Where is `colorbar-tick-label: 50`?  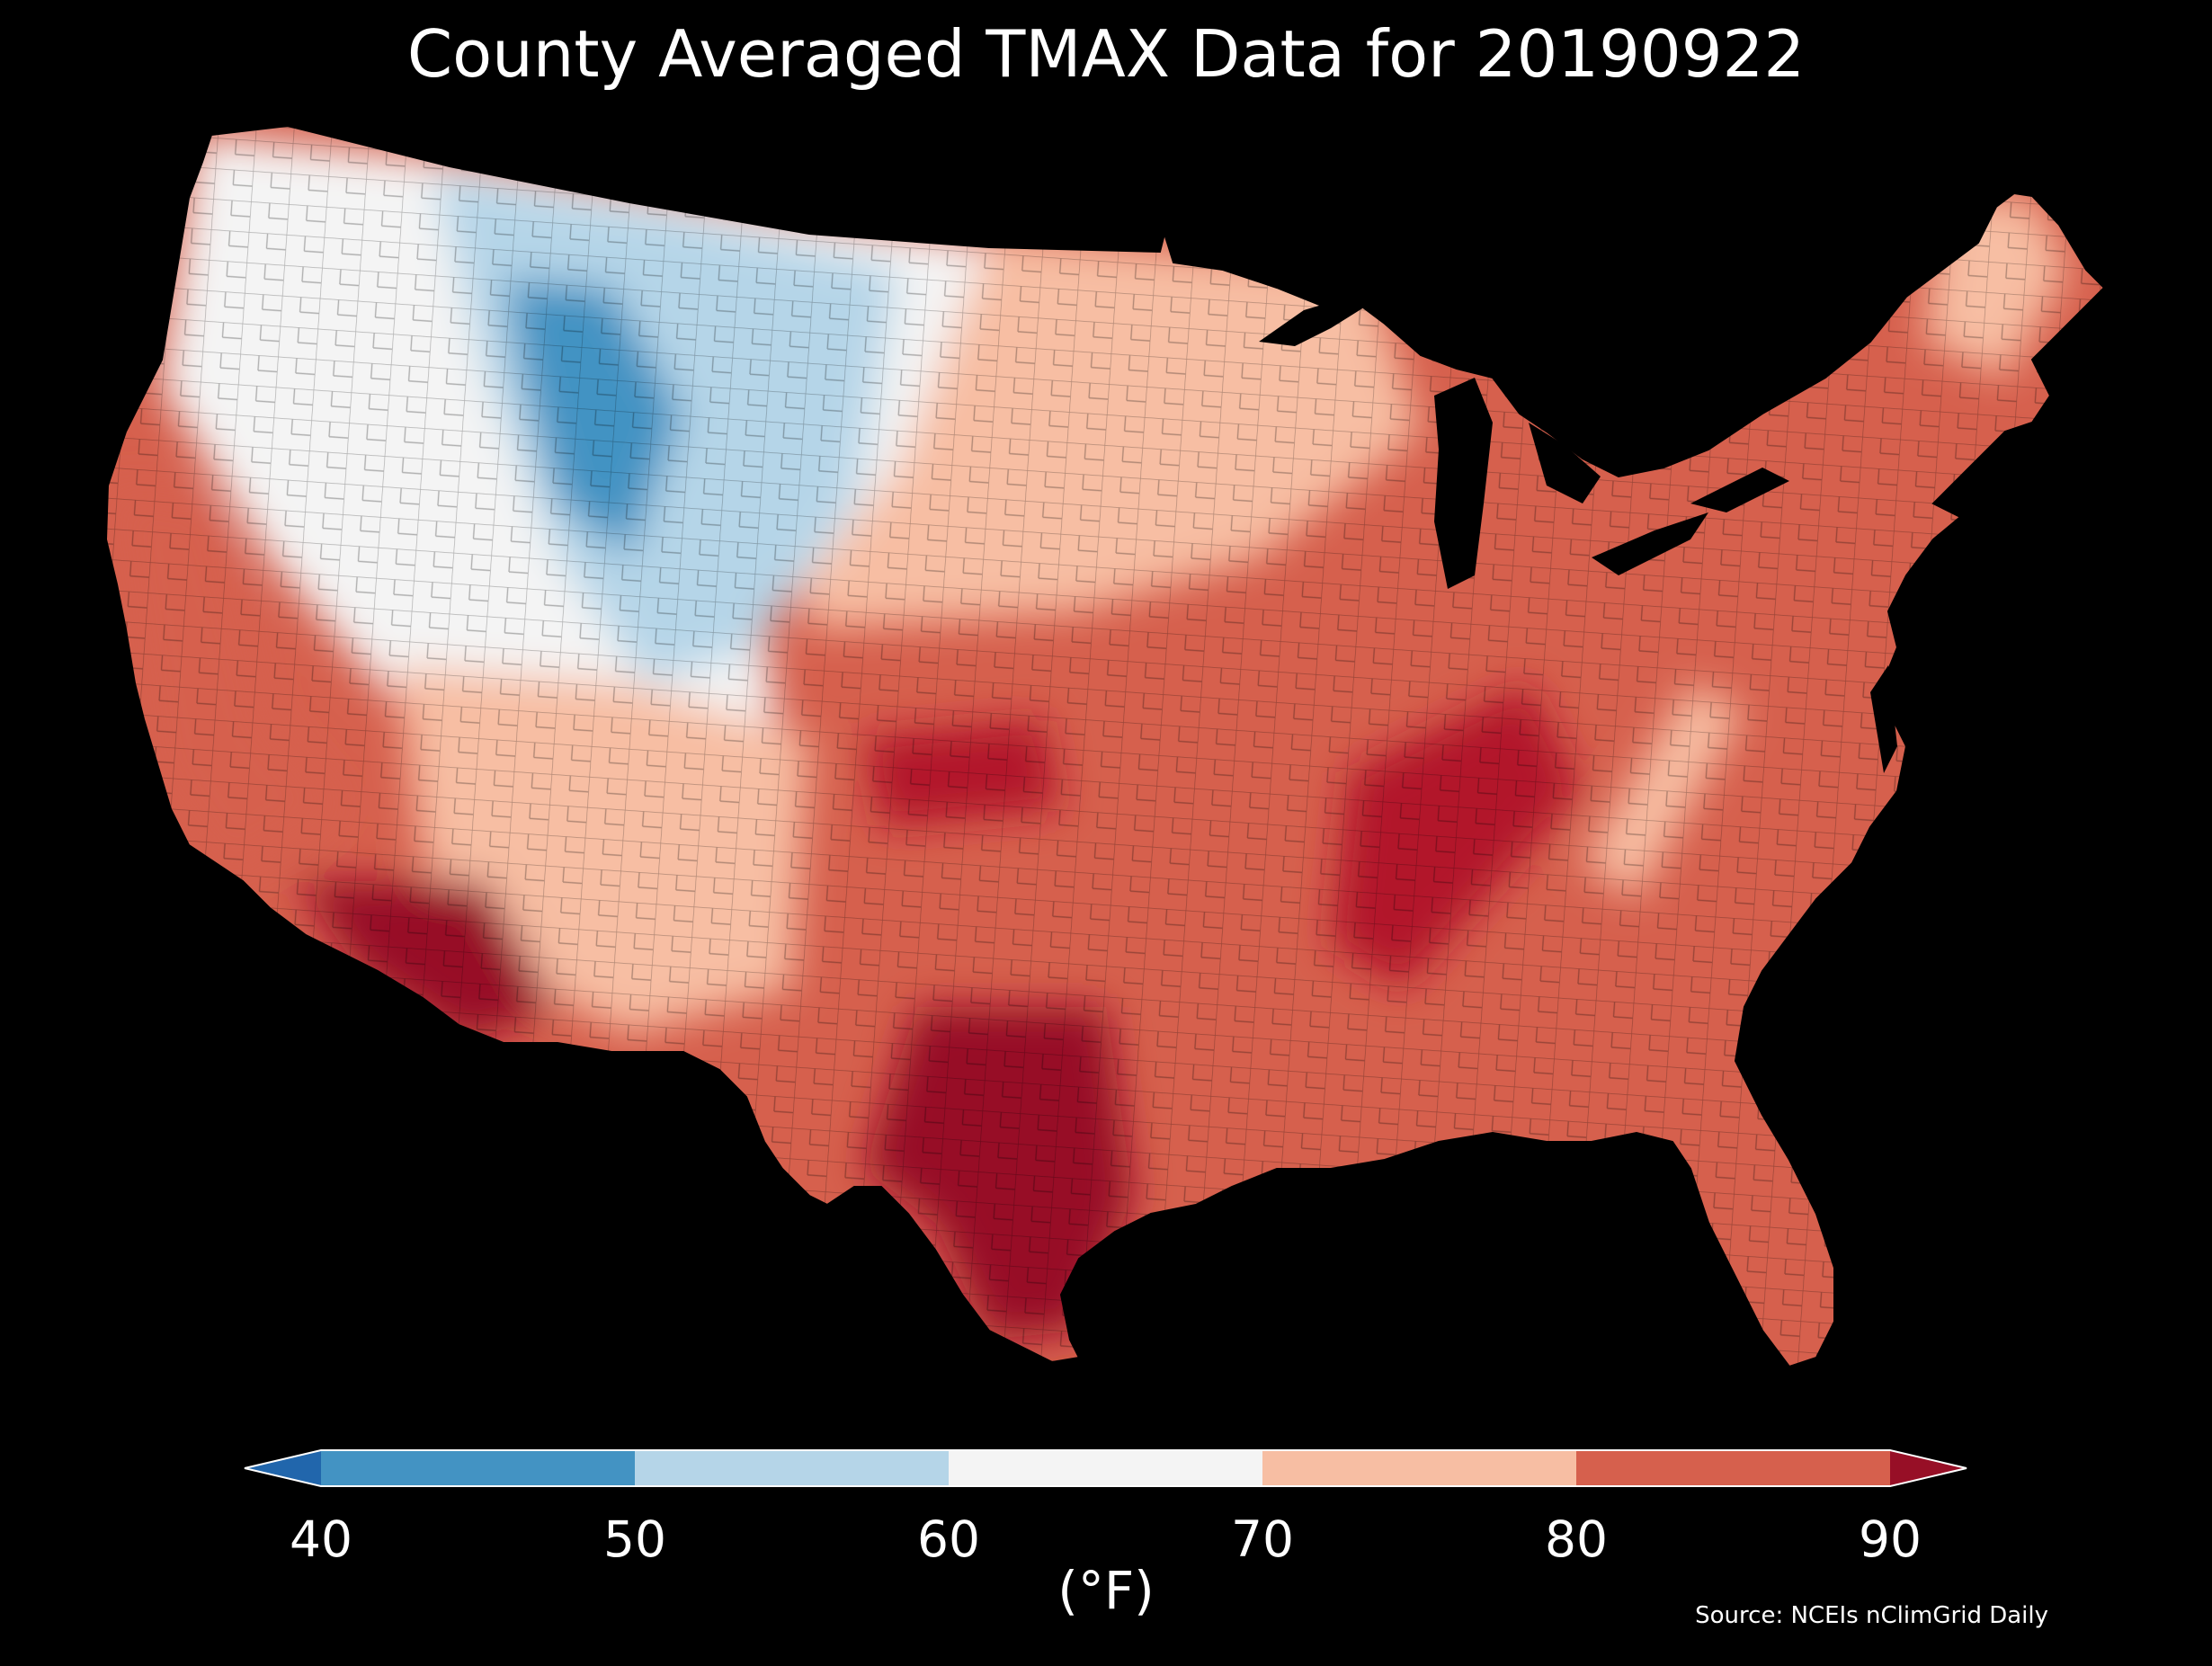
colorbar-tick-label: 50 is located at coordinates (634, 1539).